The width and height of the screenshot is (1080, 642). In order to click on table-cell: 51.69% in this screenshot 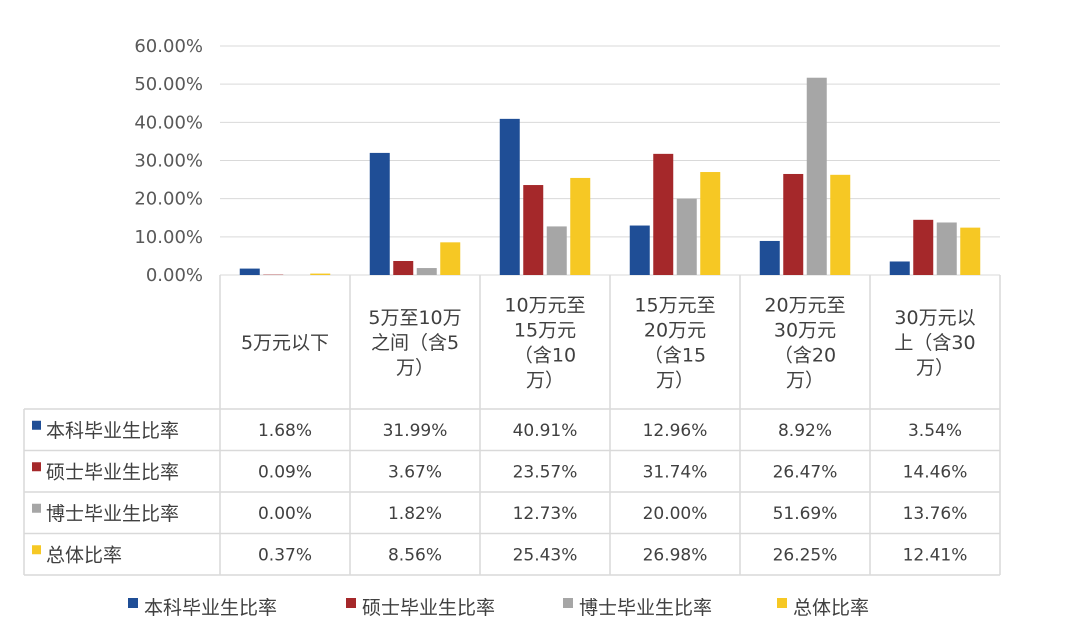, I will do `click(805, 514)`.